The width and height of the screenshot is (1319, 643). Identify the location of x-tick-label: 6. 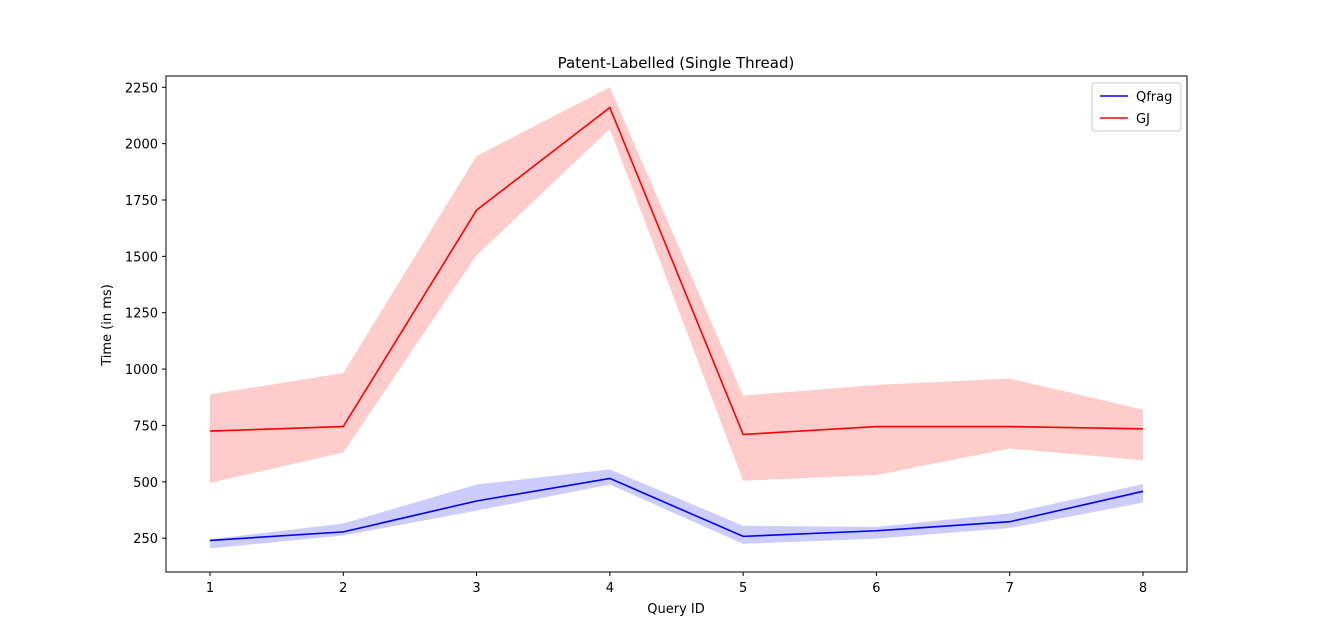
(876, 588).